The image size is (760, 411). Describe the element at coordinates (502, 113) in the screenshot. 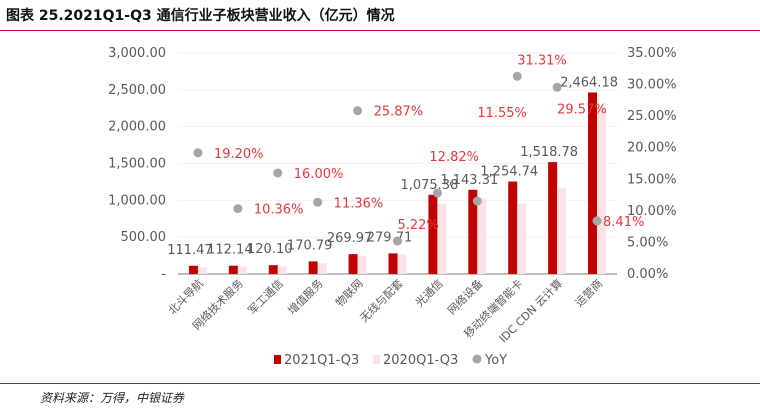

I see `yoy-value-label: 11.55%` at that location.